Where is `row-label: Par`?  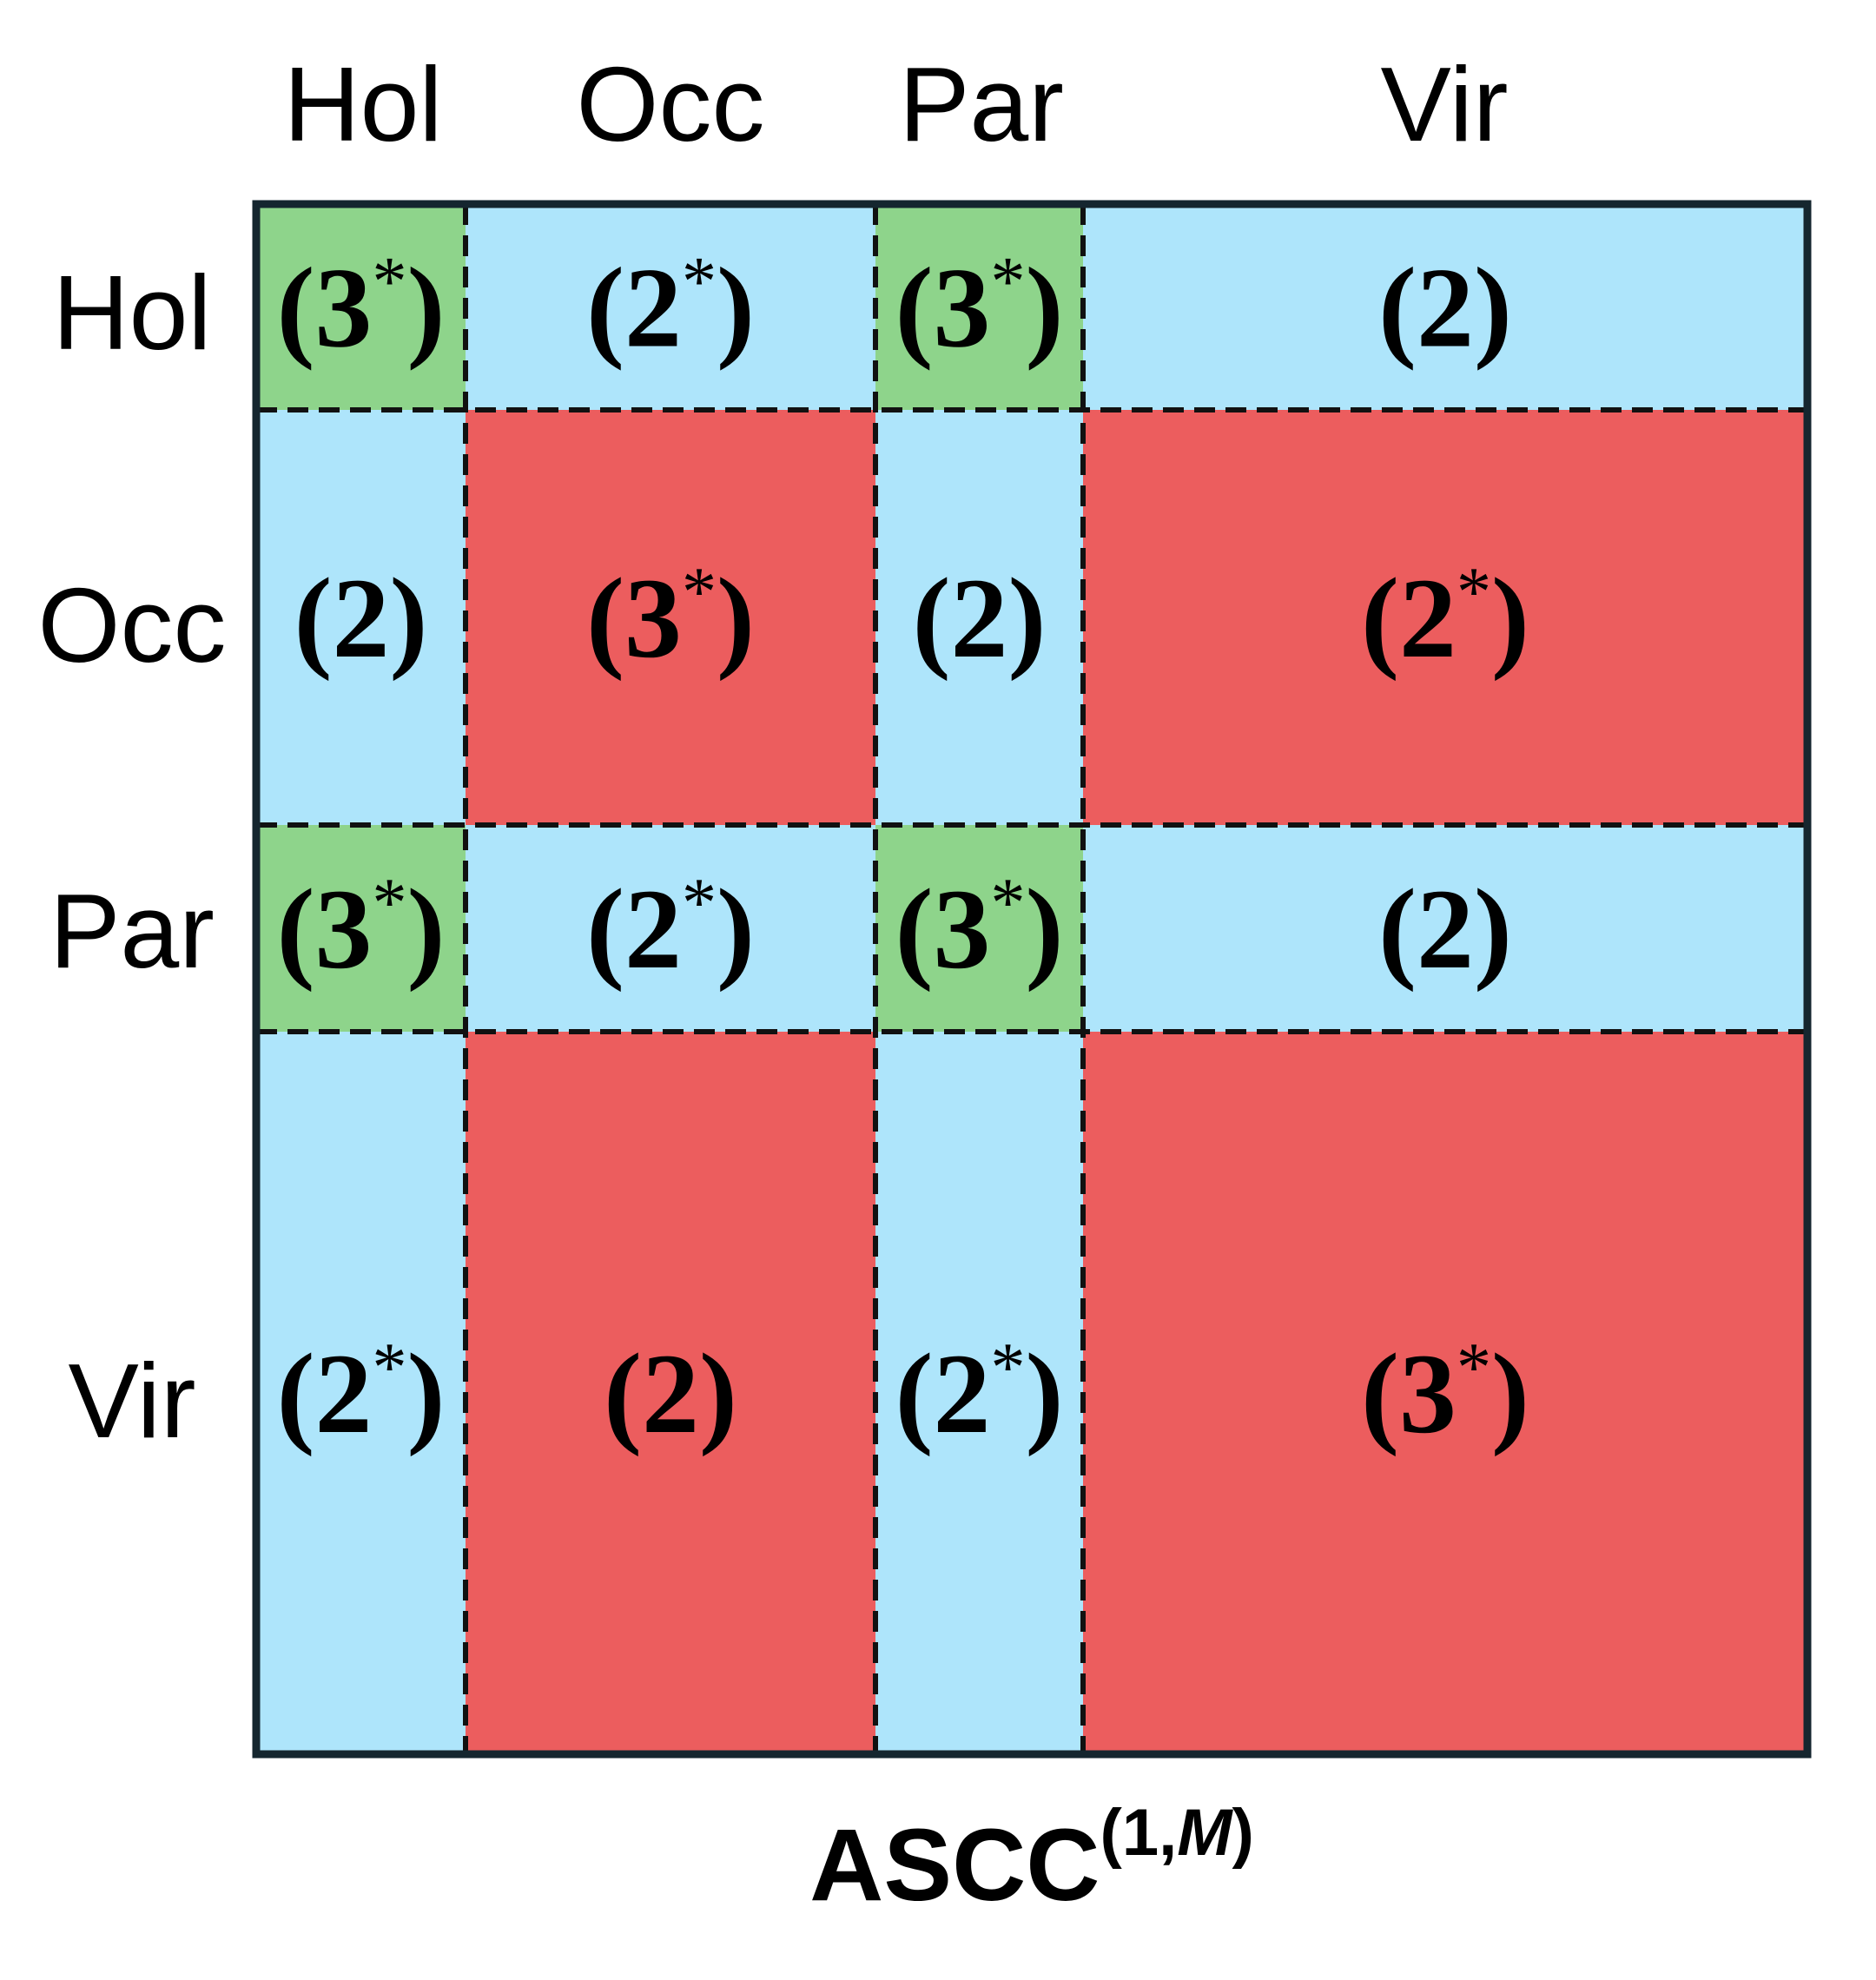
row-label: Par is located at coordinates (132, 931).